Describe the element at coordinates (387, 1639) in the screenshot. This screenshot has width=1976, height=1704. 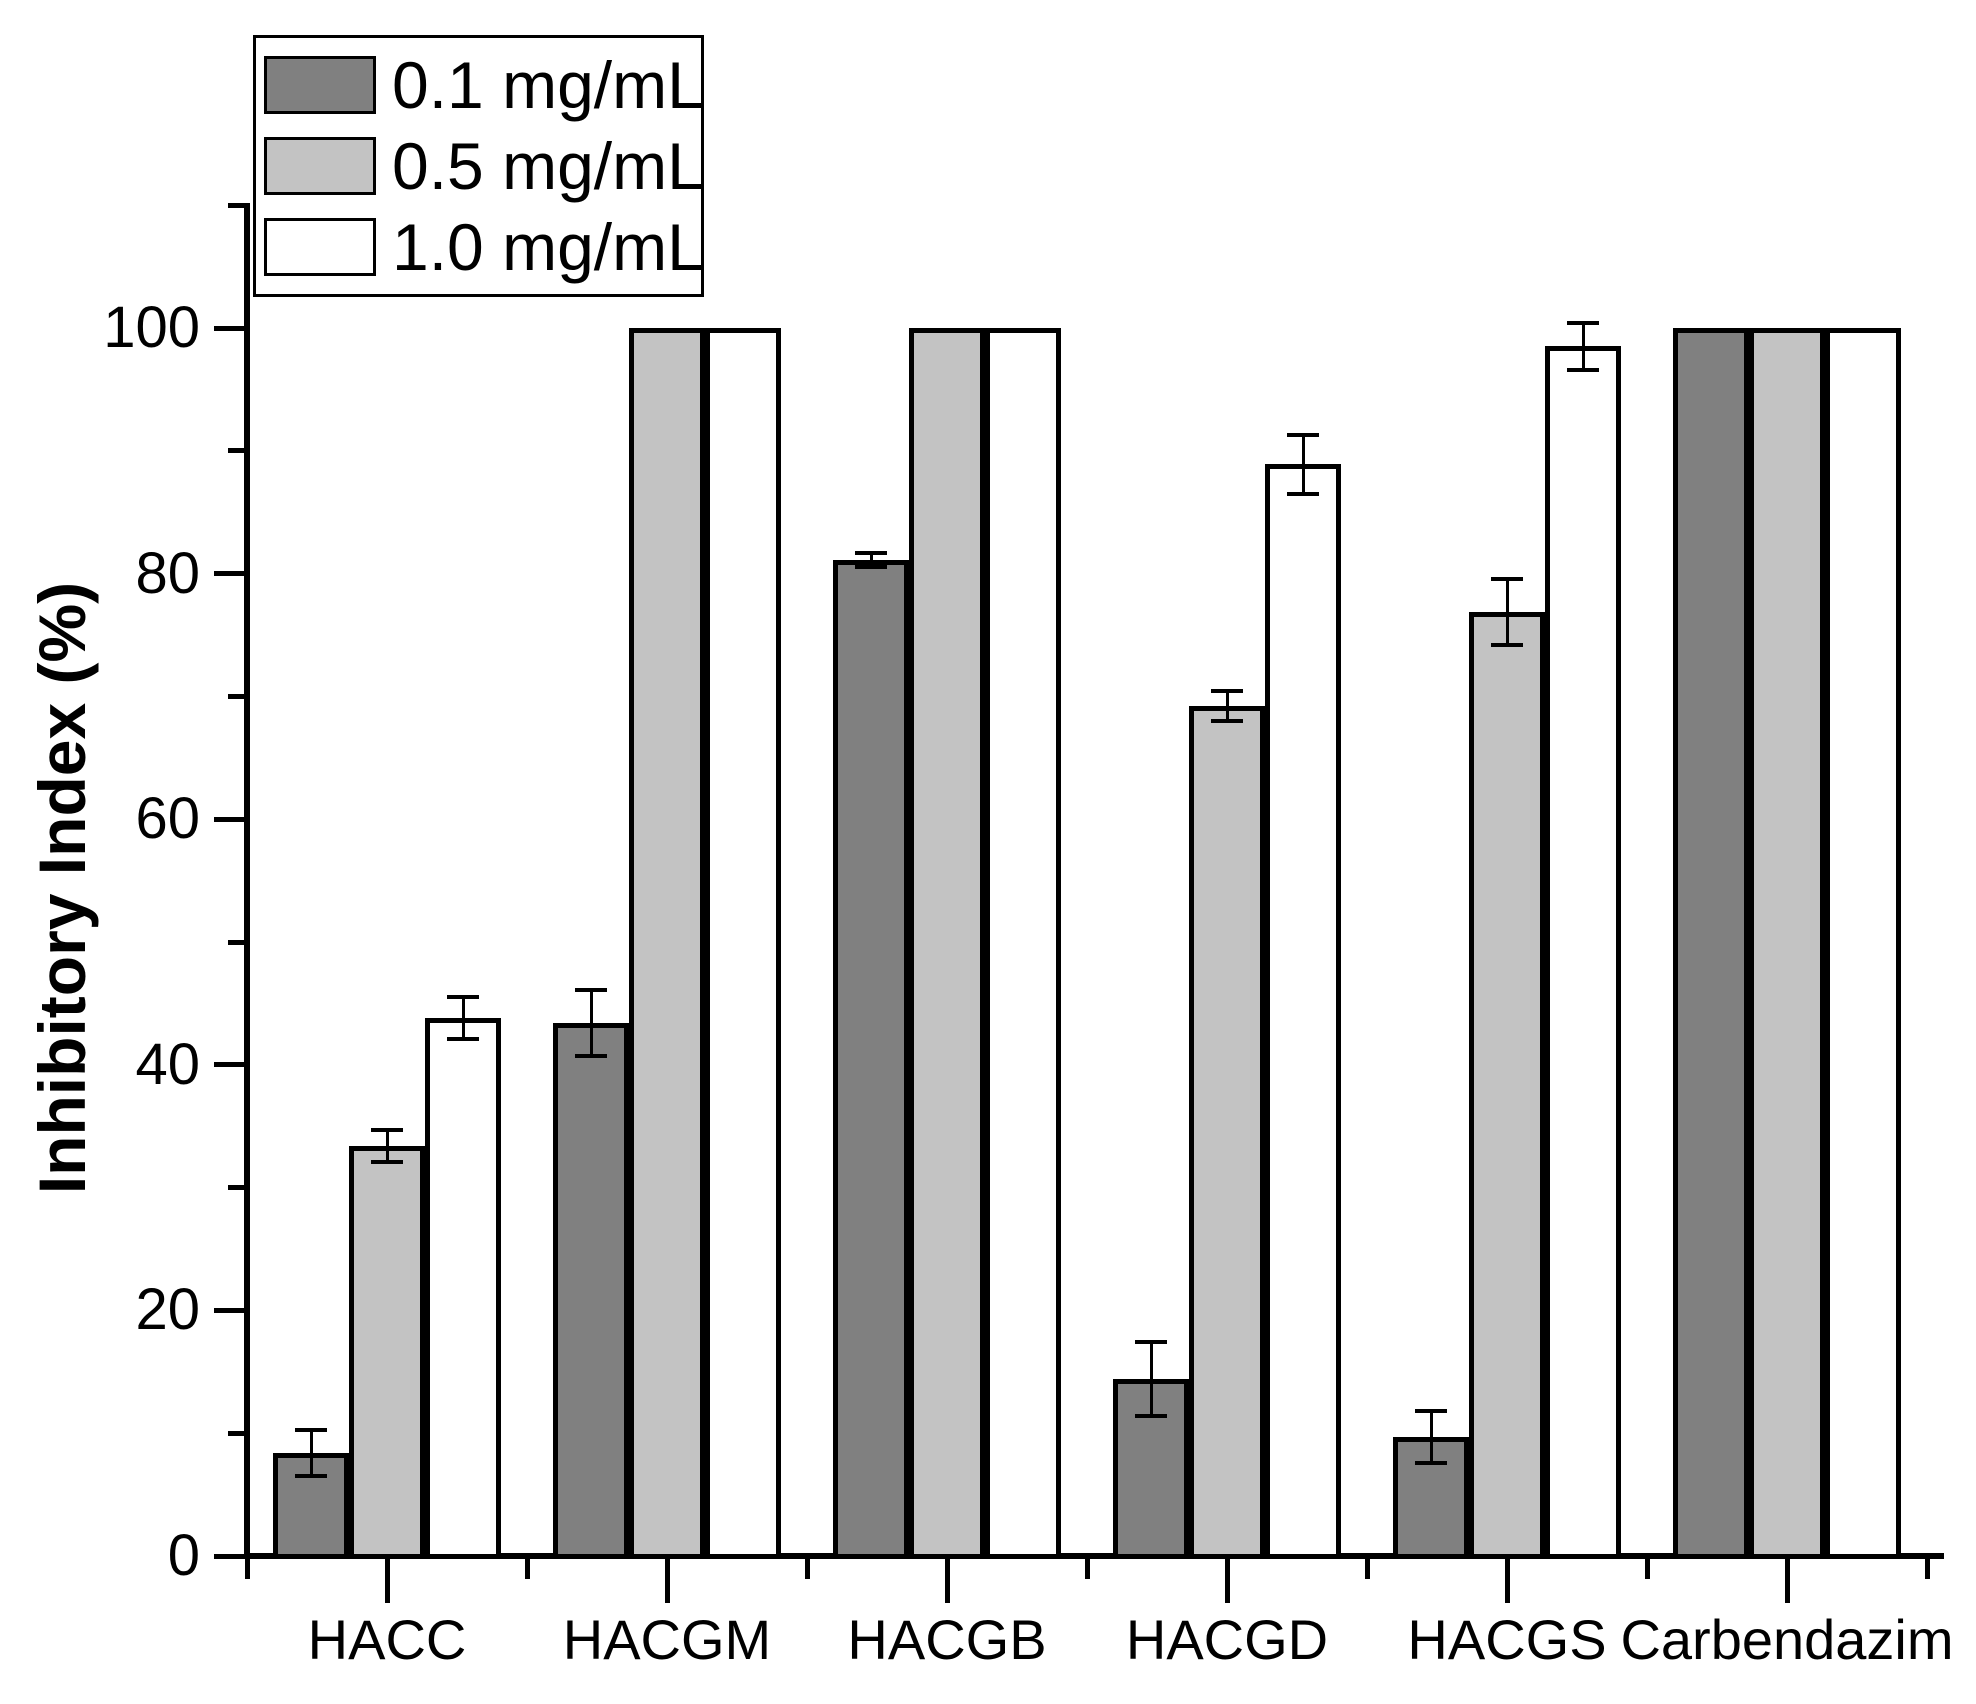
I see `x-category-label: HACC` at that location.